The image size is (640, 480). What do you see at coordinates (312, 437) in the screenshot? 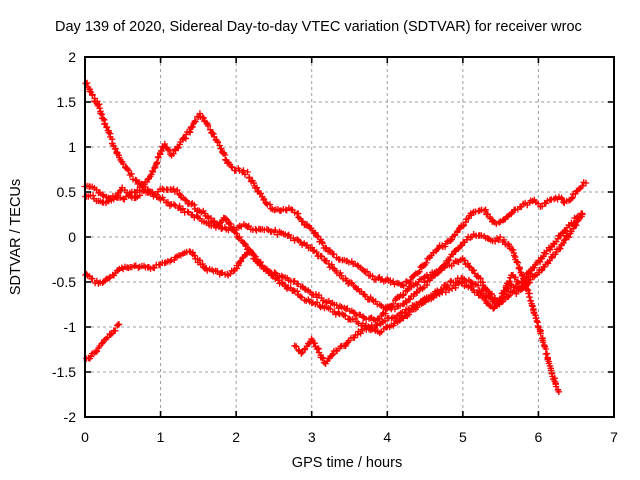
I see `x-tick-label: 3` at bounding box center [312, 437].